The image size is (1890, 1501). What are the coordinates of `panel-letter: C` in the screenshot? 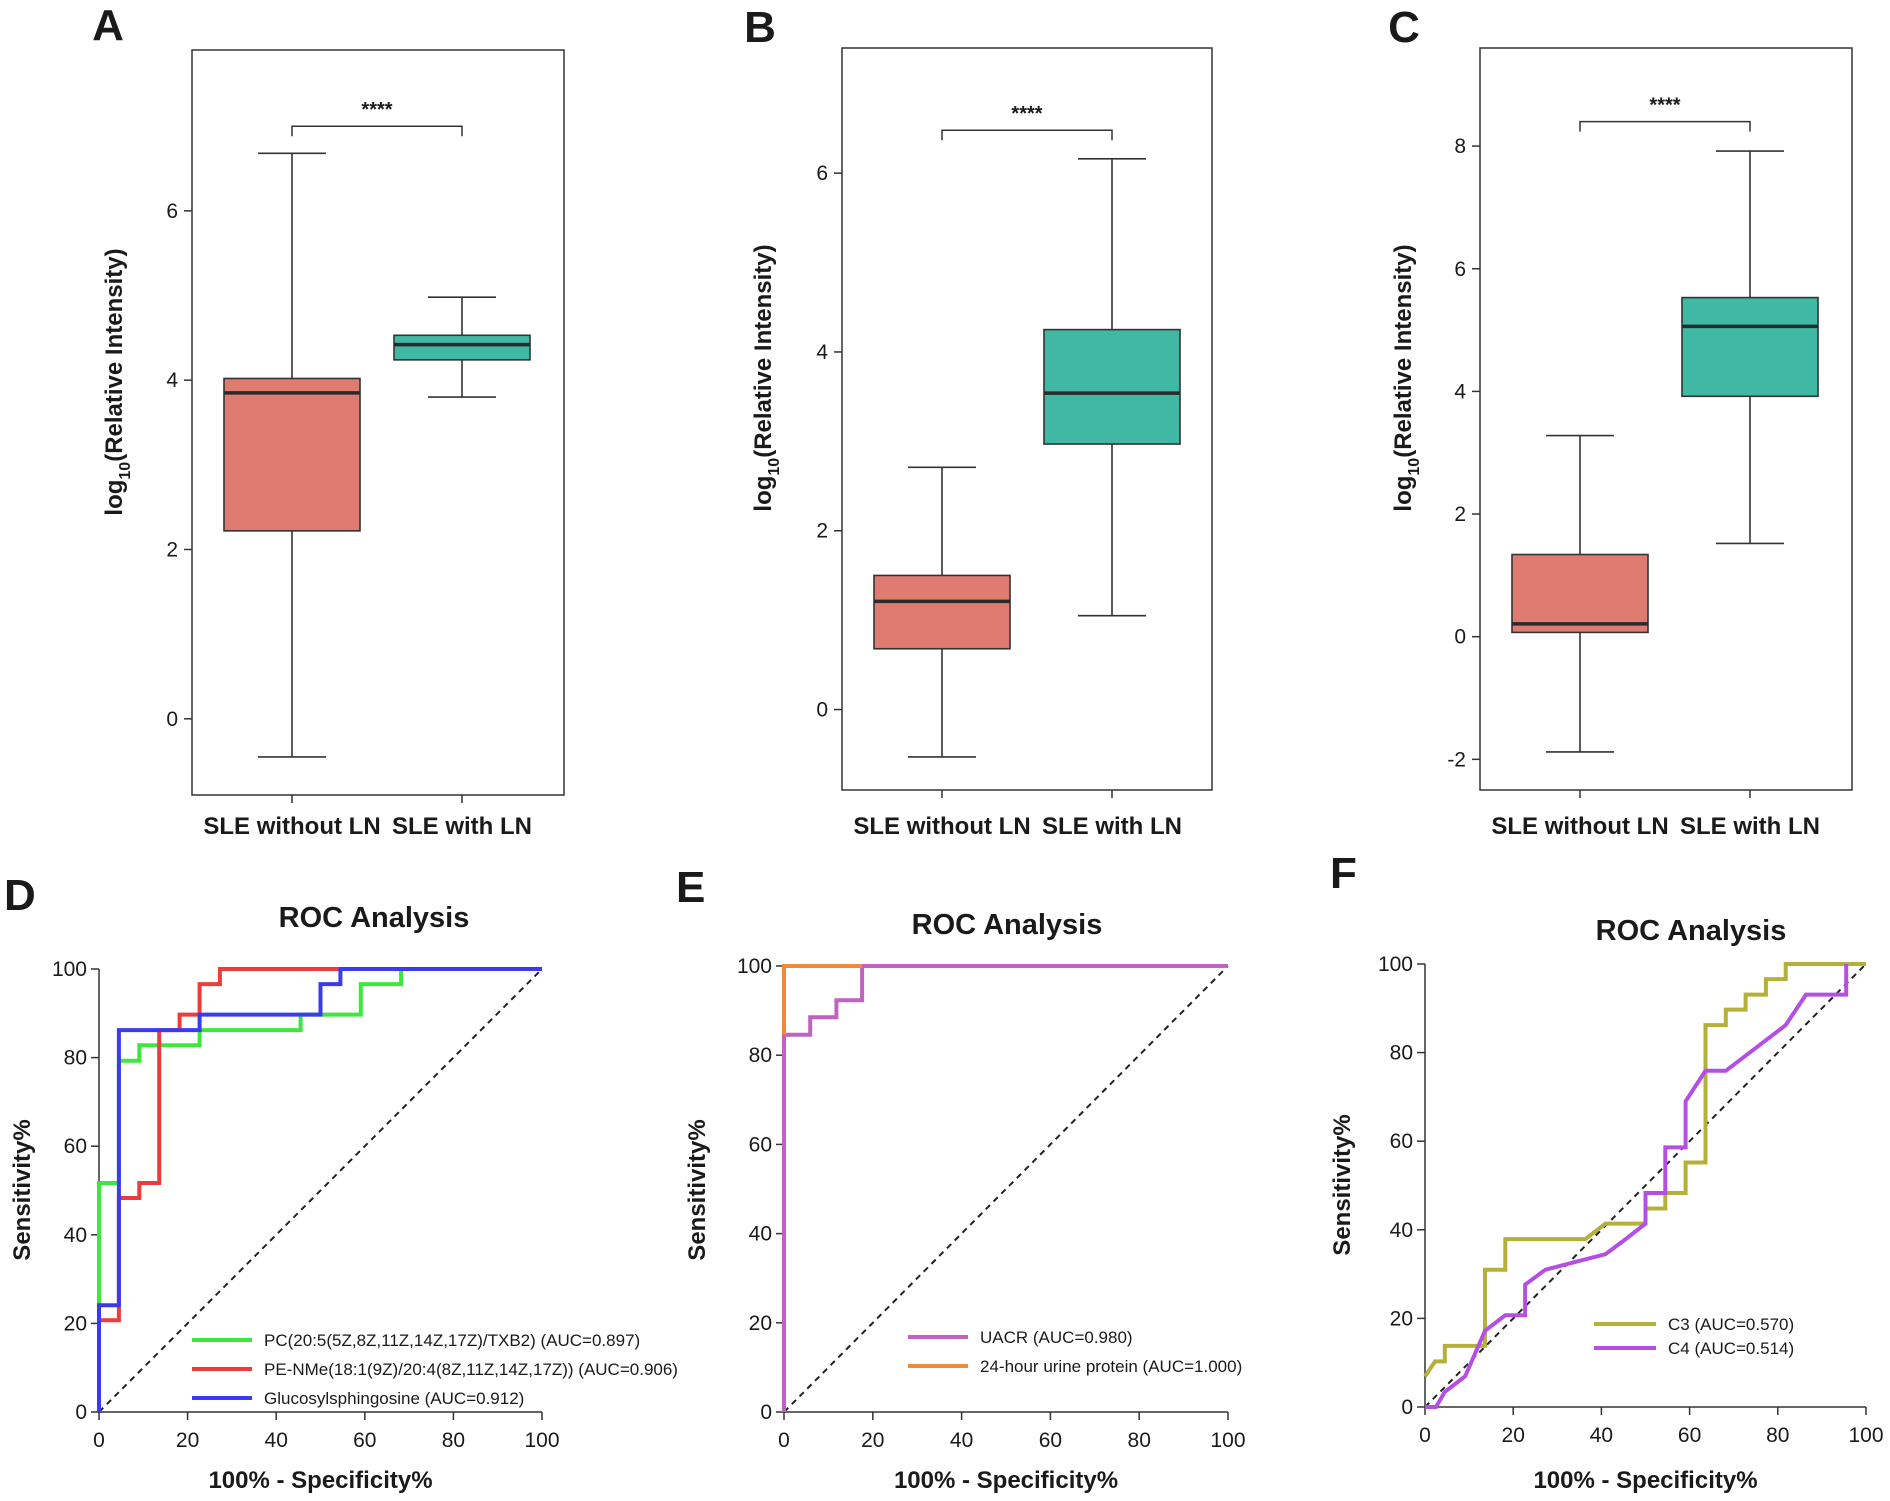 It's located at (1404, 27).